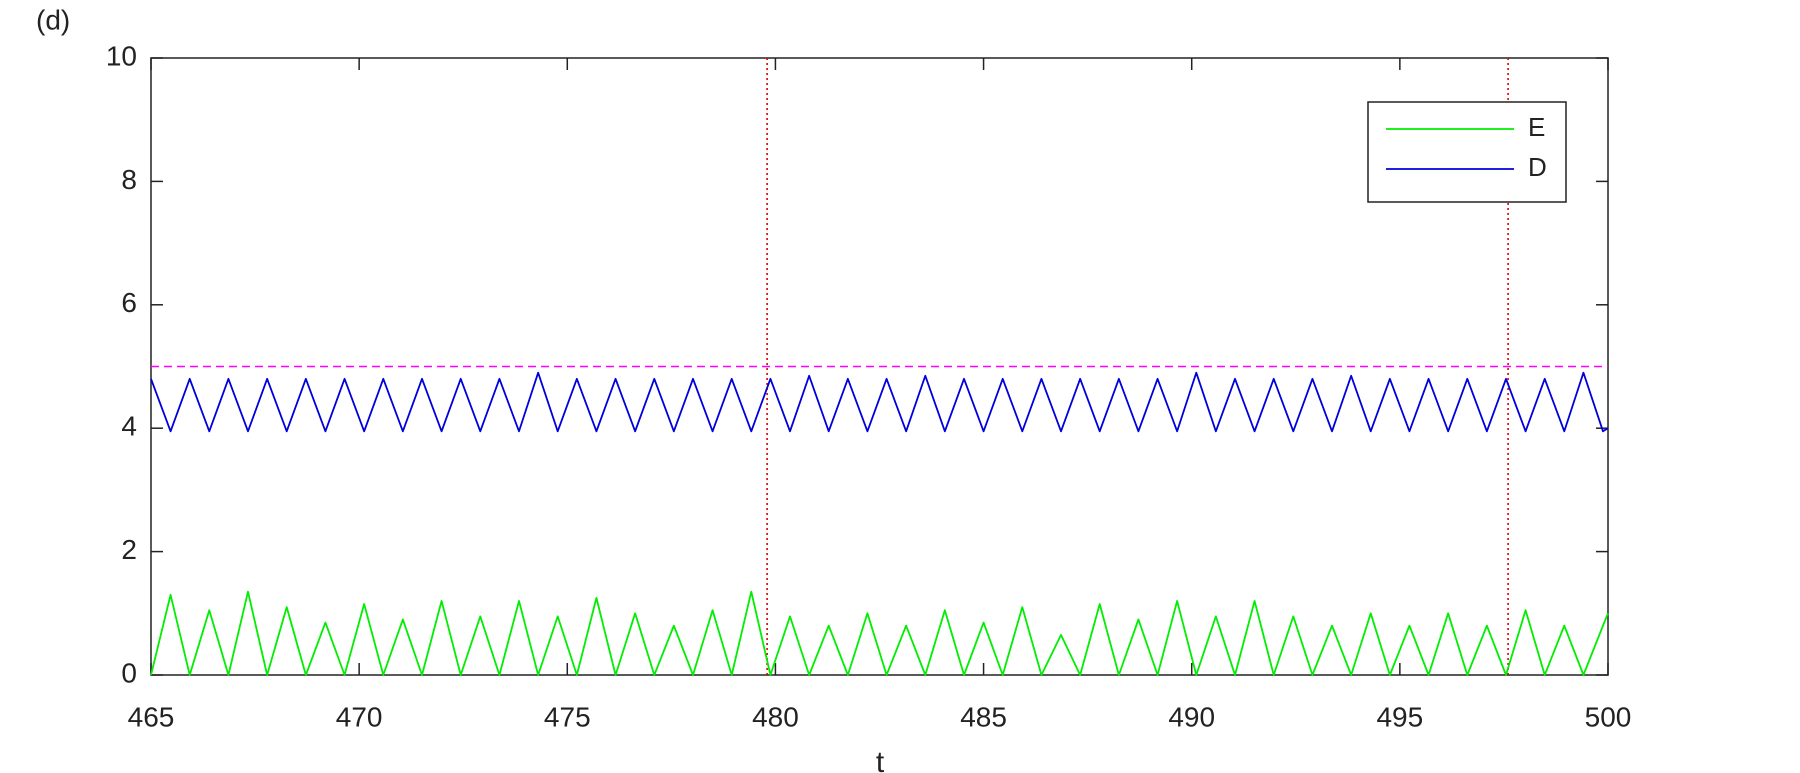  I want to click on y-tick-label: 10, so click(121, 55).